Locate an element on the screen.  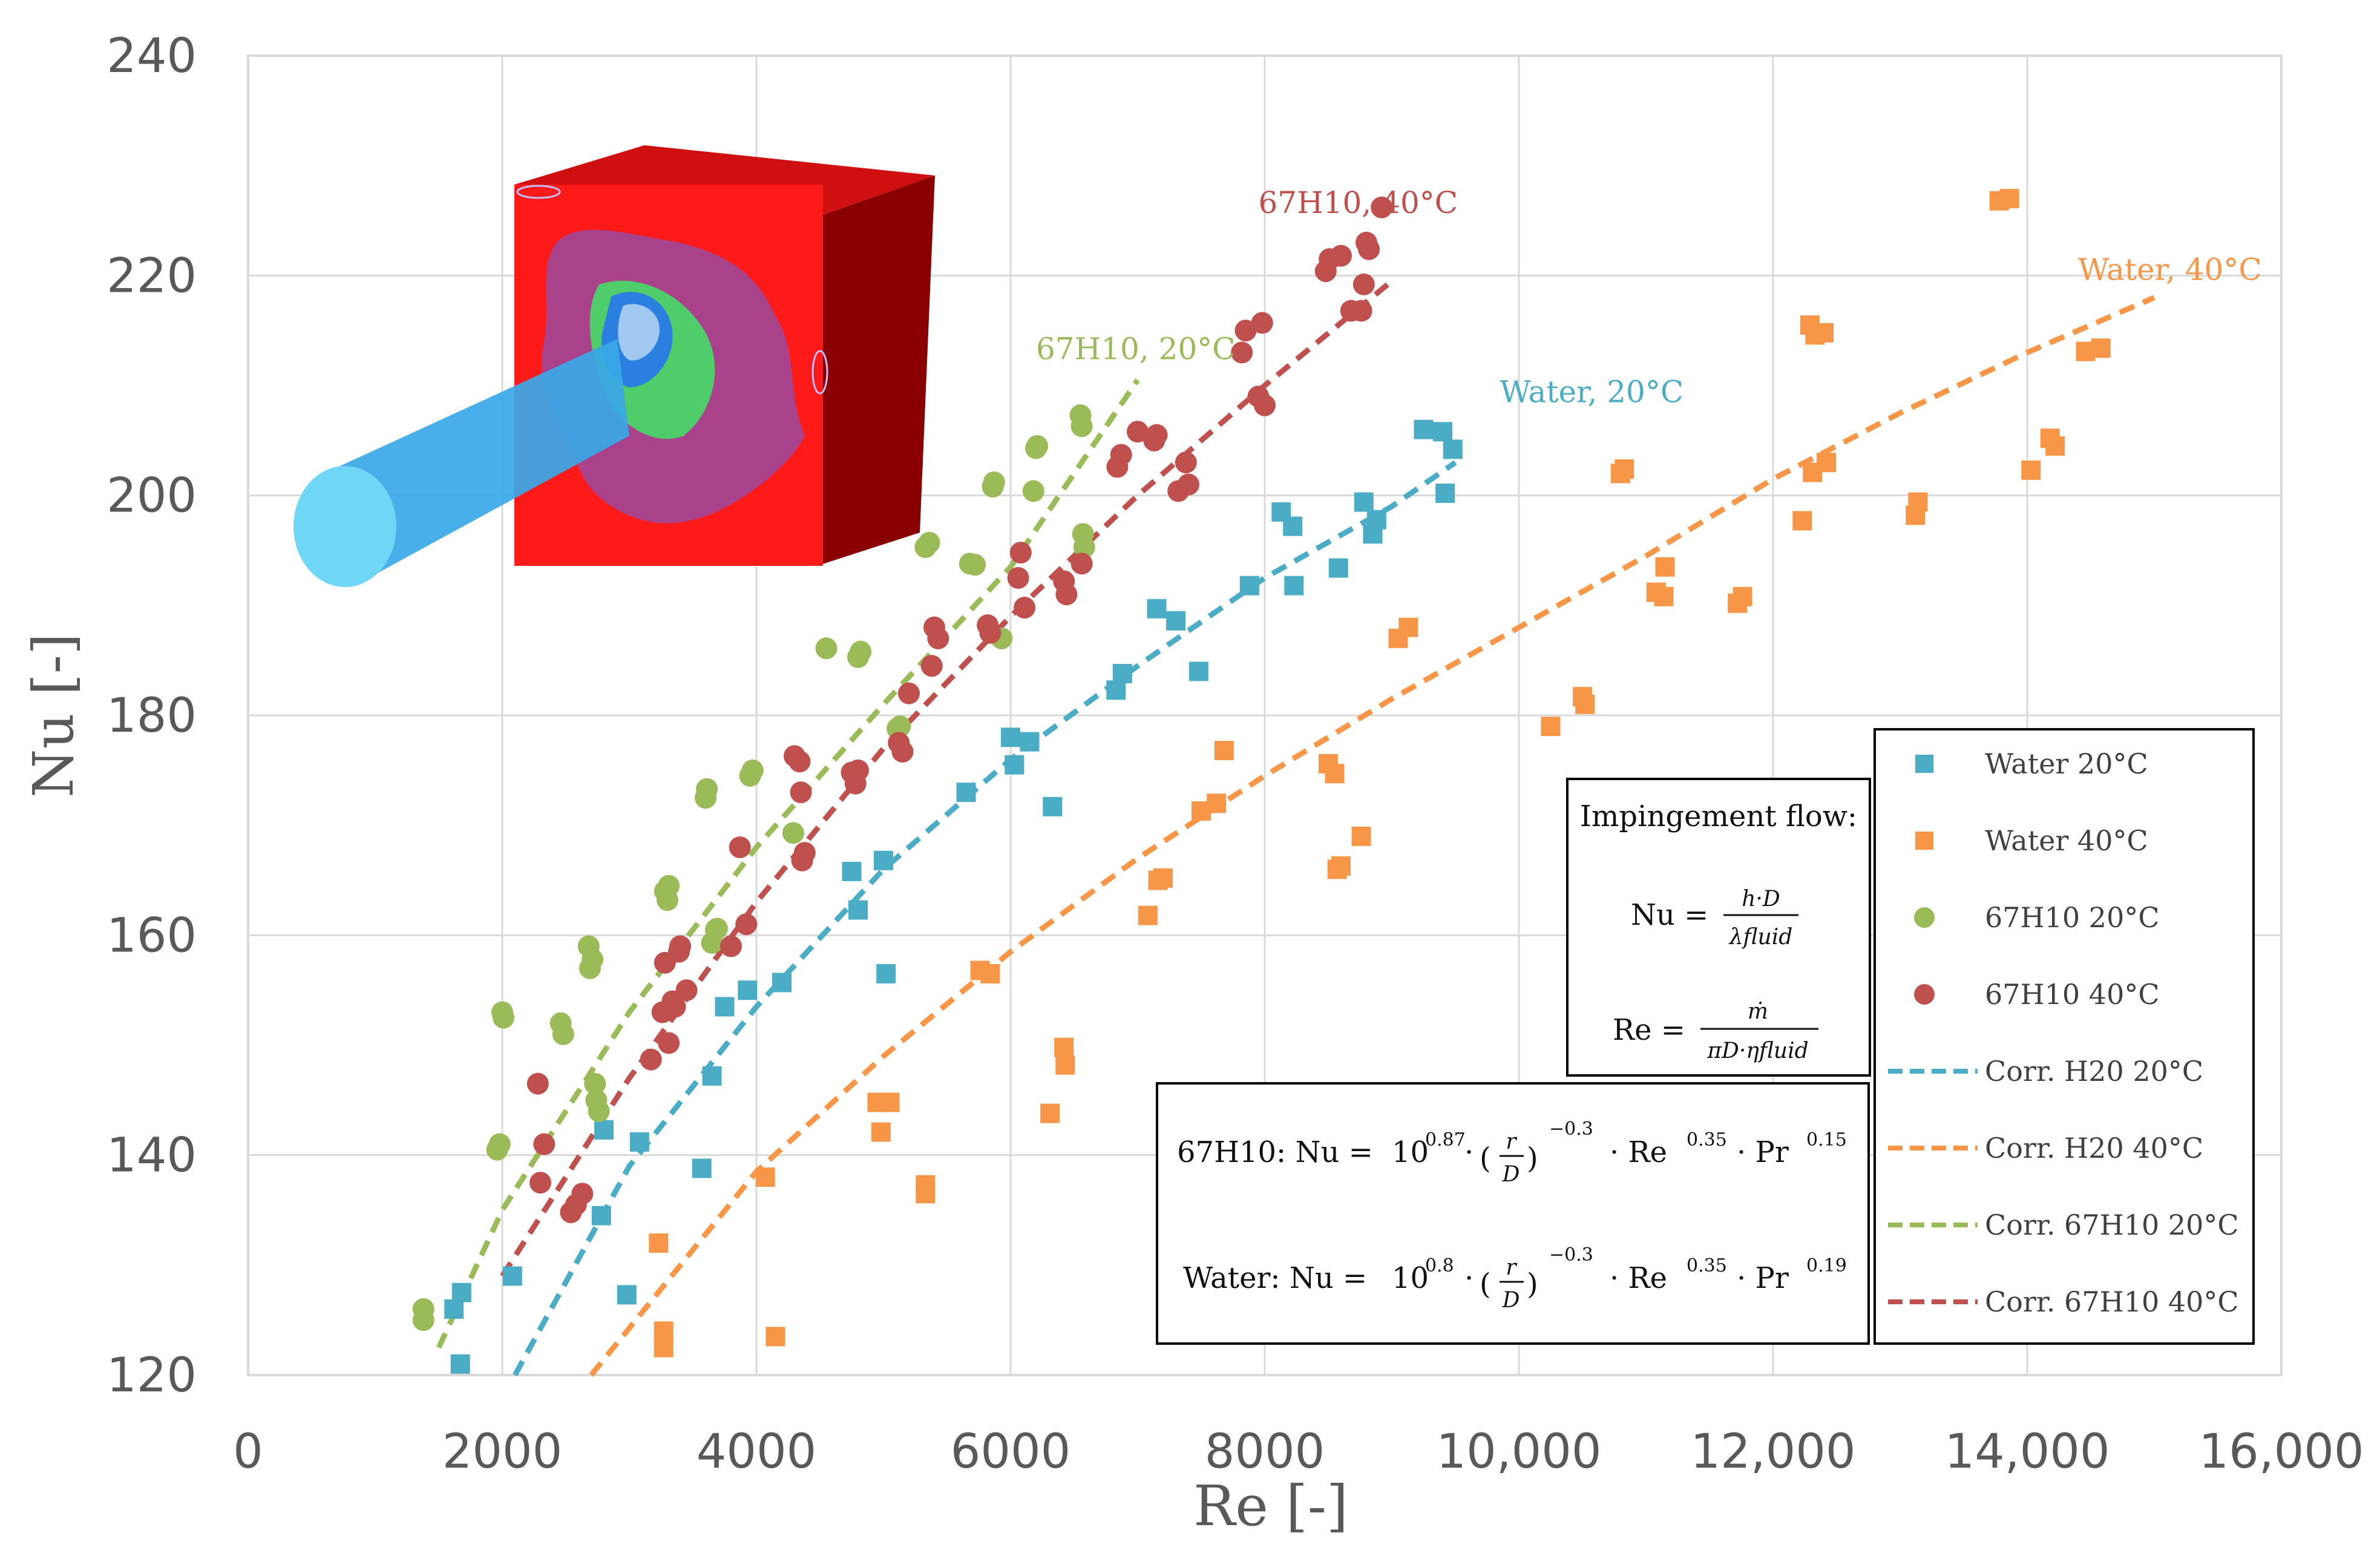
legend-item-water-40c: Water 40°C is located at coordinates (2031, 841).